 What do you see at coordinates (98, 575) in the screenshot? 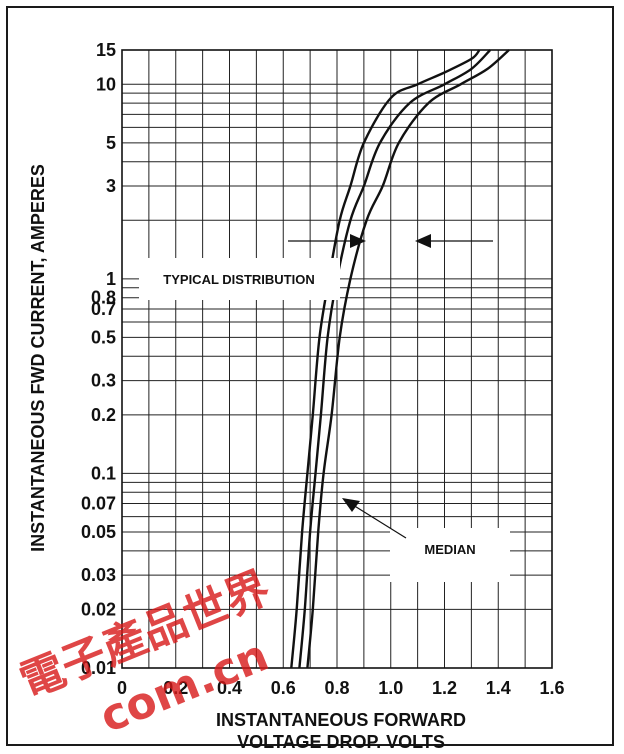
I see `y-tick-label: 0.03` at bounding box center [98, 575].